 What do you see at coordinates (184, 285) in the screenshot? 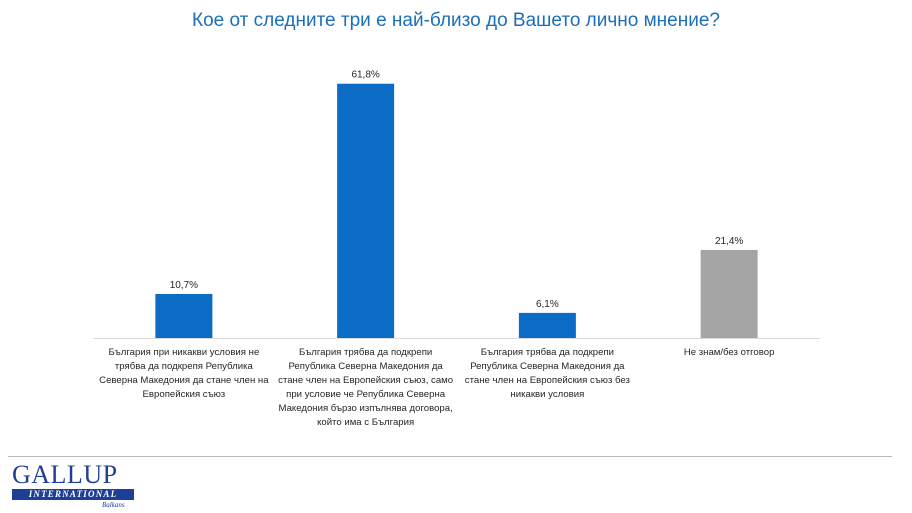
I see `data-label-1: 10,7%` at bounding box center [184, 285].